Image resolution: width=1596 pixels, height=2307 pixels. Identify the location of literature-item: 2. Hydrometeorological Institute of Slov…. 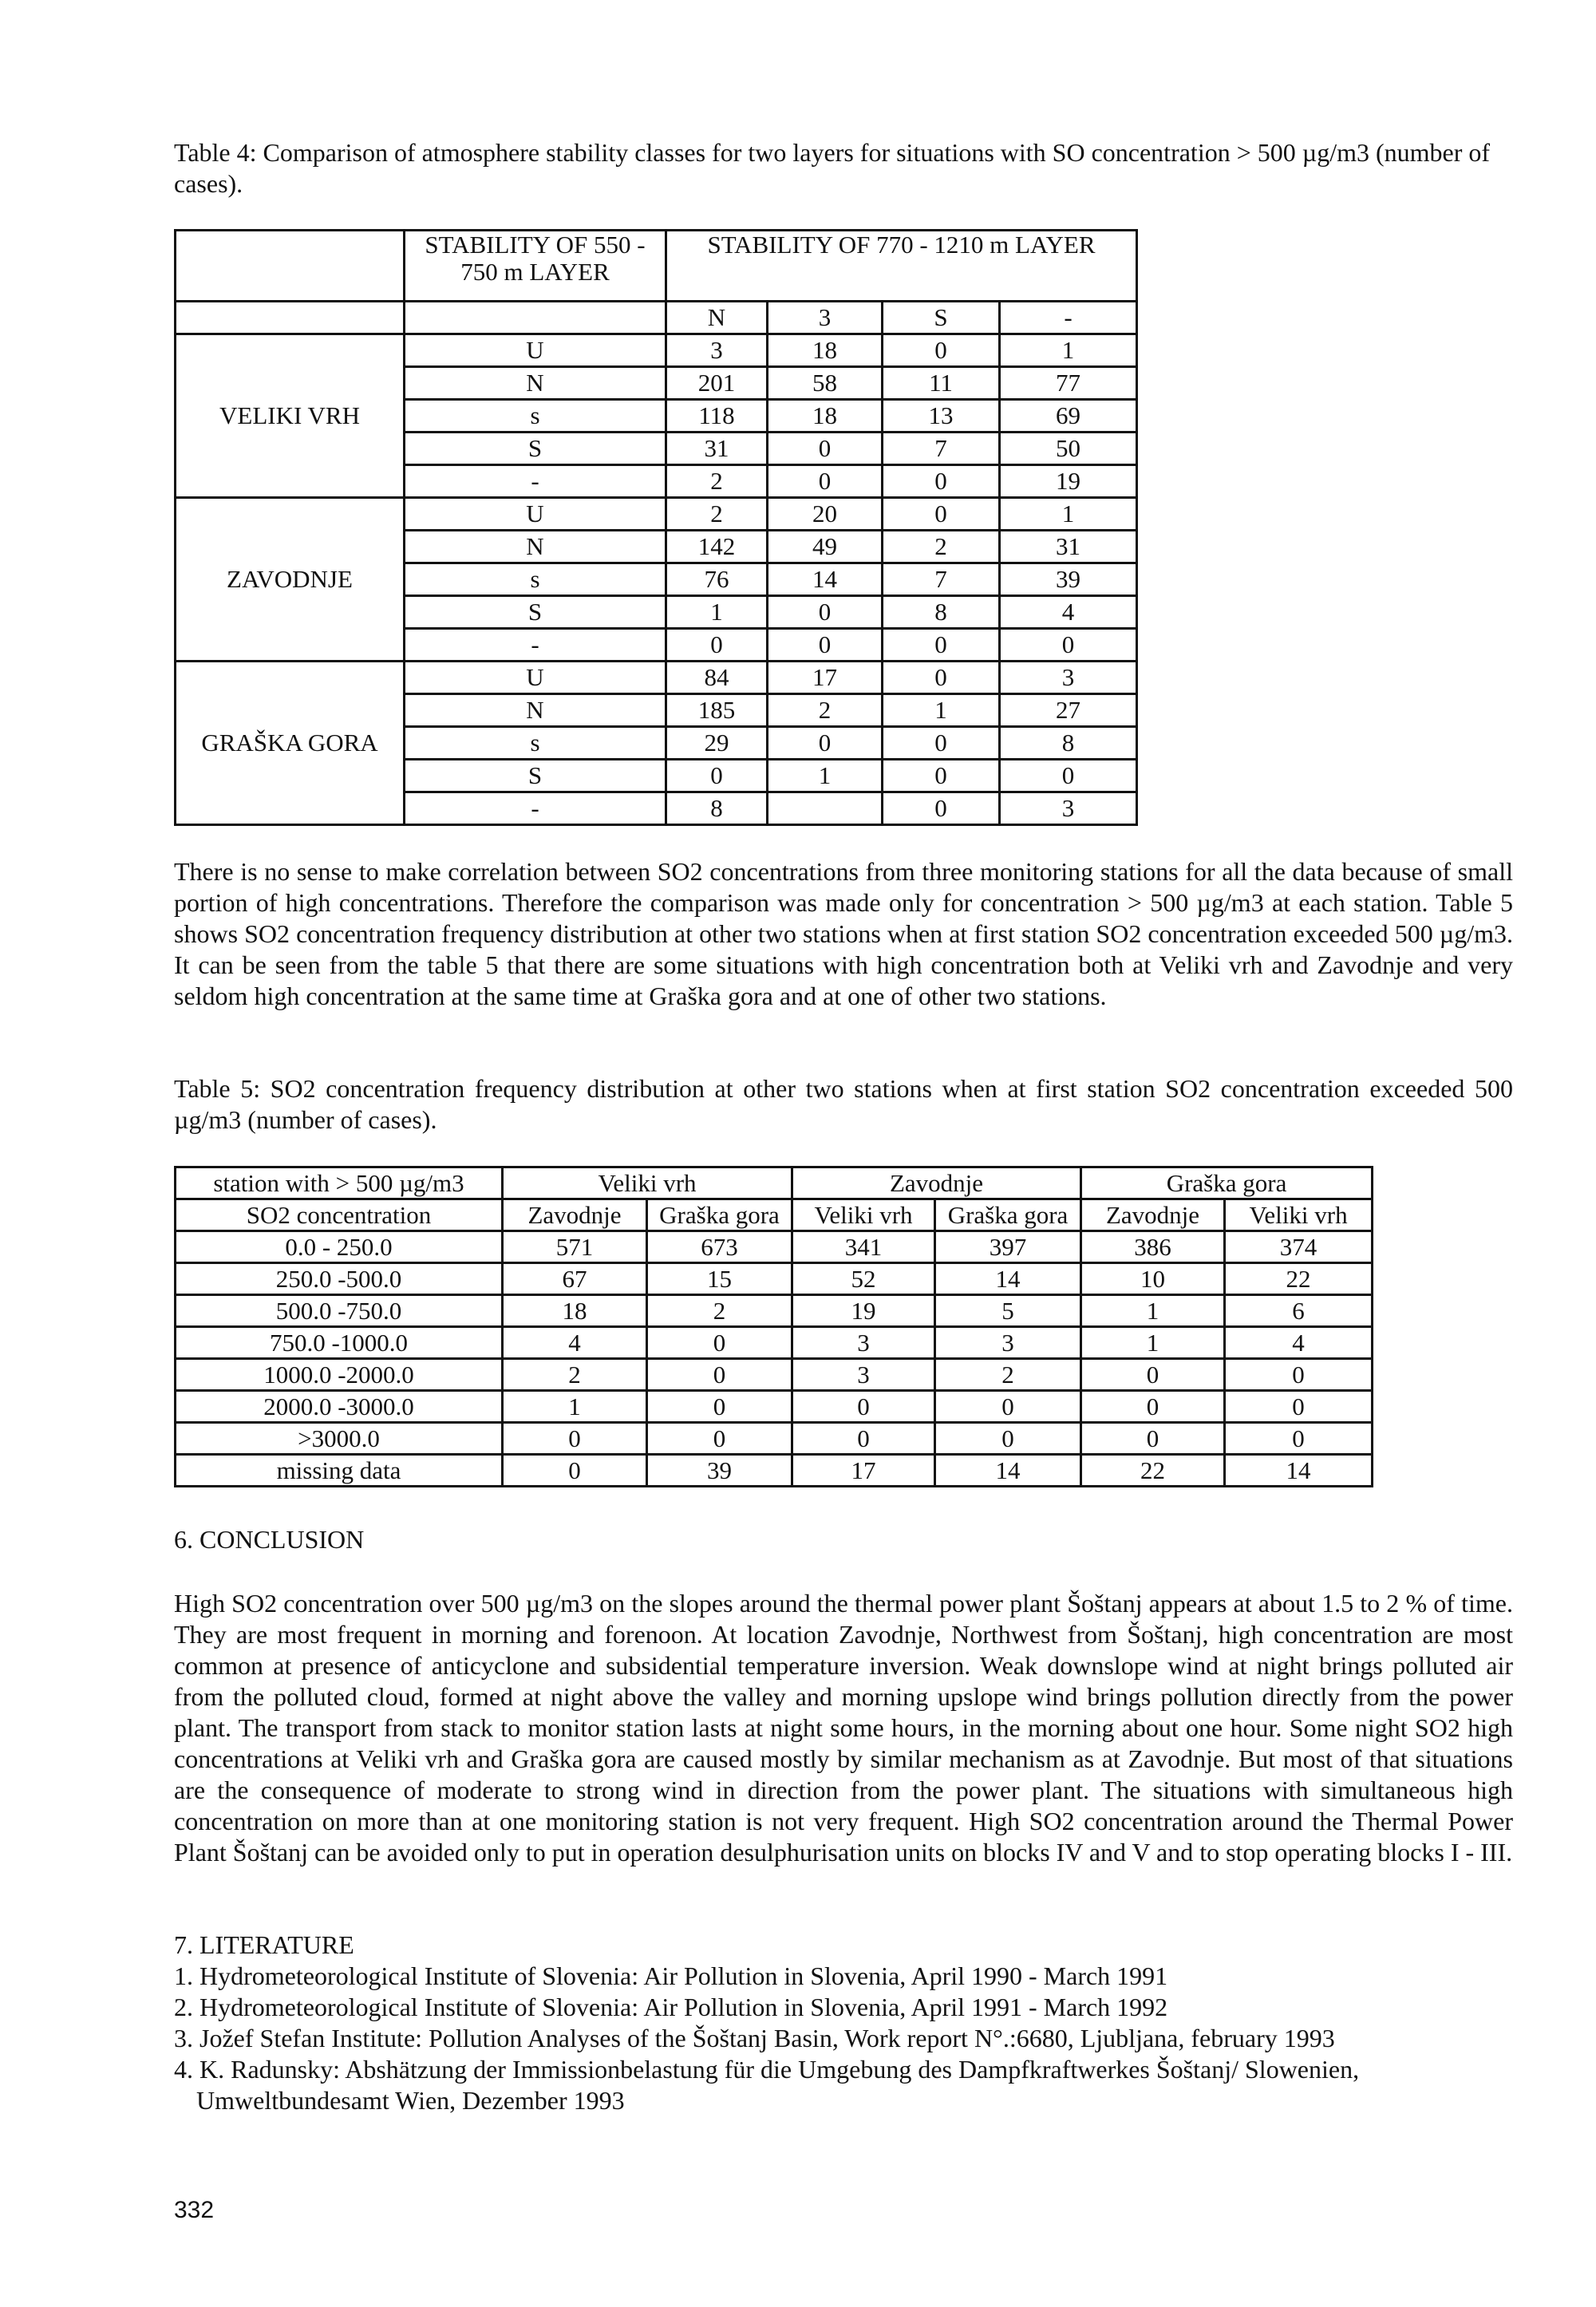
(671, 2007).